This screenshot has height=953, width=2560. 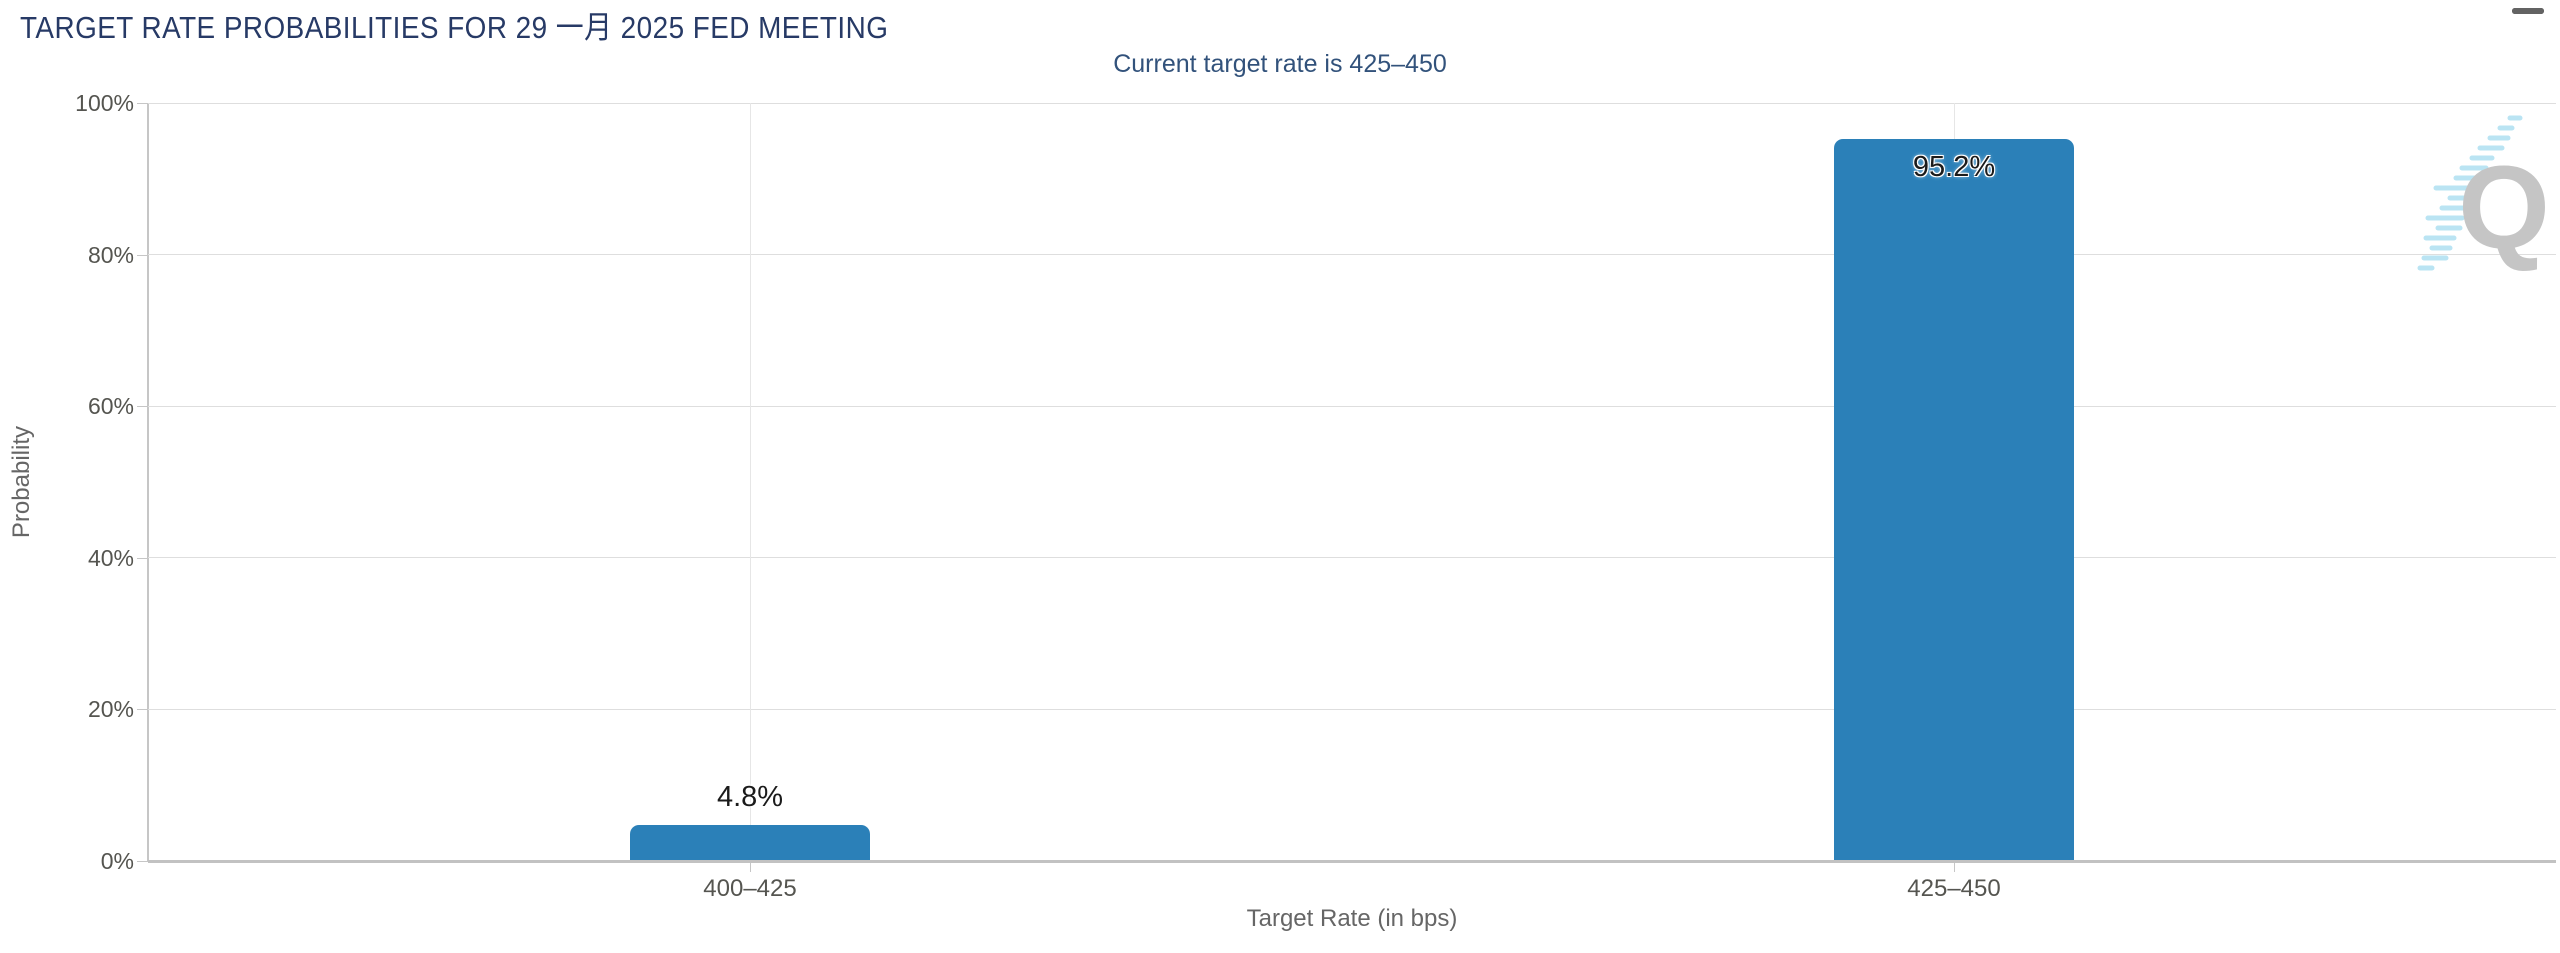 I want to click on bar-425–450, so click(x=1954, y=500).